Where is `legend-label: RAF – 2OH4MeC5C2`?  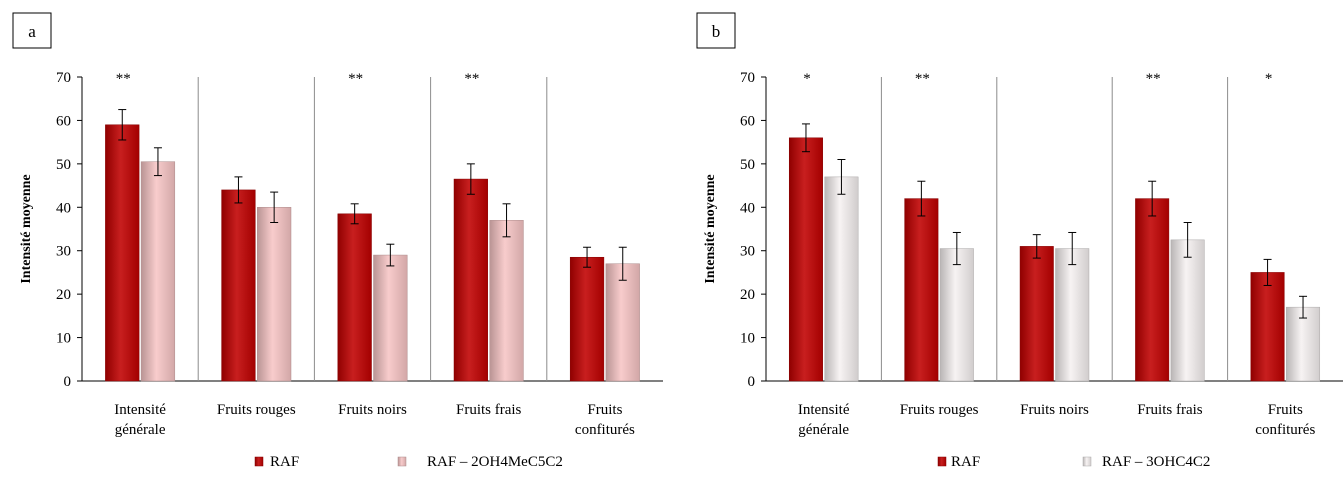
legend-label: RAF – 2OH4MeC5C2 is located at coordinates (495, 462).